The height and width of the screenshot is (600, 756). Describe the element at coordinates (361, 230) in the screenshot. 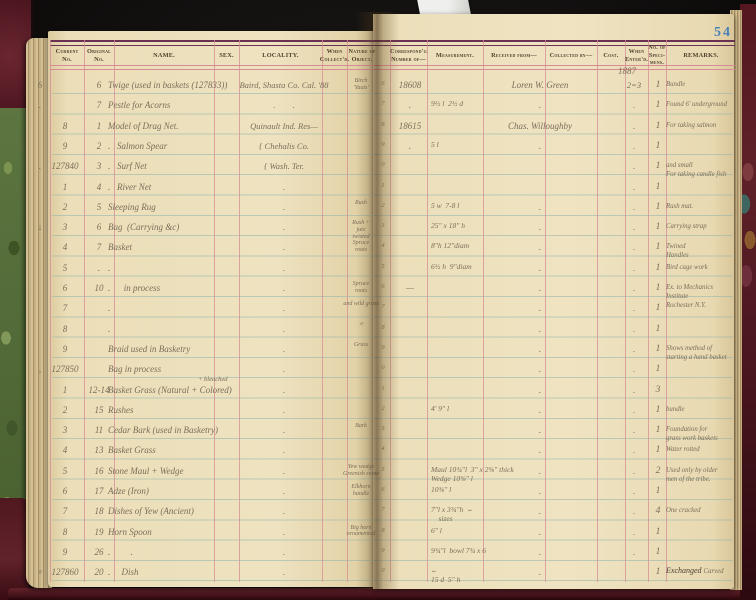

I see `cell-nature-of-object: Rush + jute twisted` at that location.